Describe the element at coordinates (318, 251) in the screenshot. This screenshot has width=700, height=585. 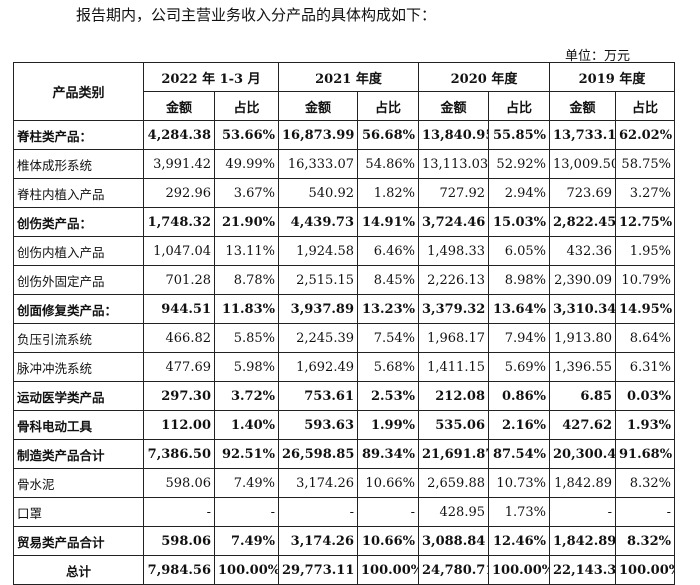
I see `amount-cell: 1,924.58` at that location.